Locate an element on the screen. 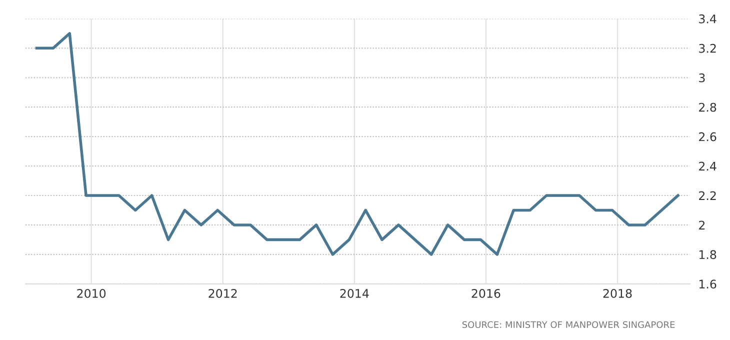 This screenshot has width=730, height=340. y-tick-label: 1.6 is located at coordinates (707, 284).